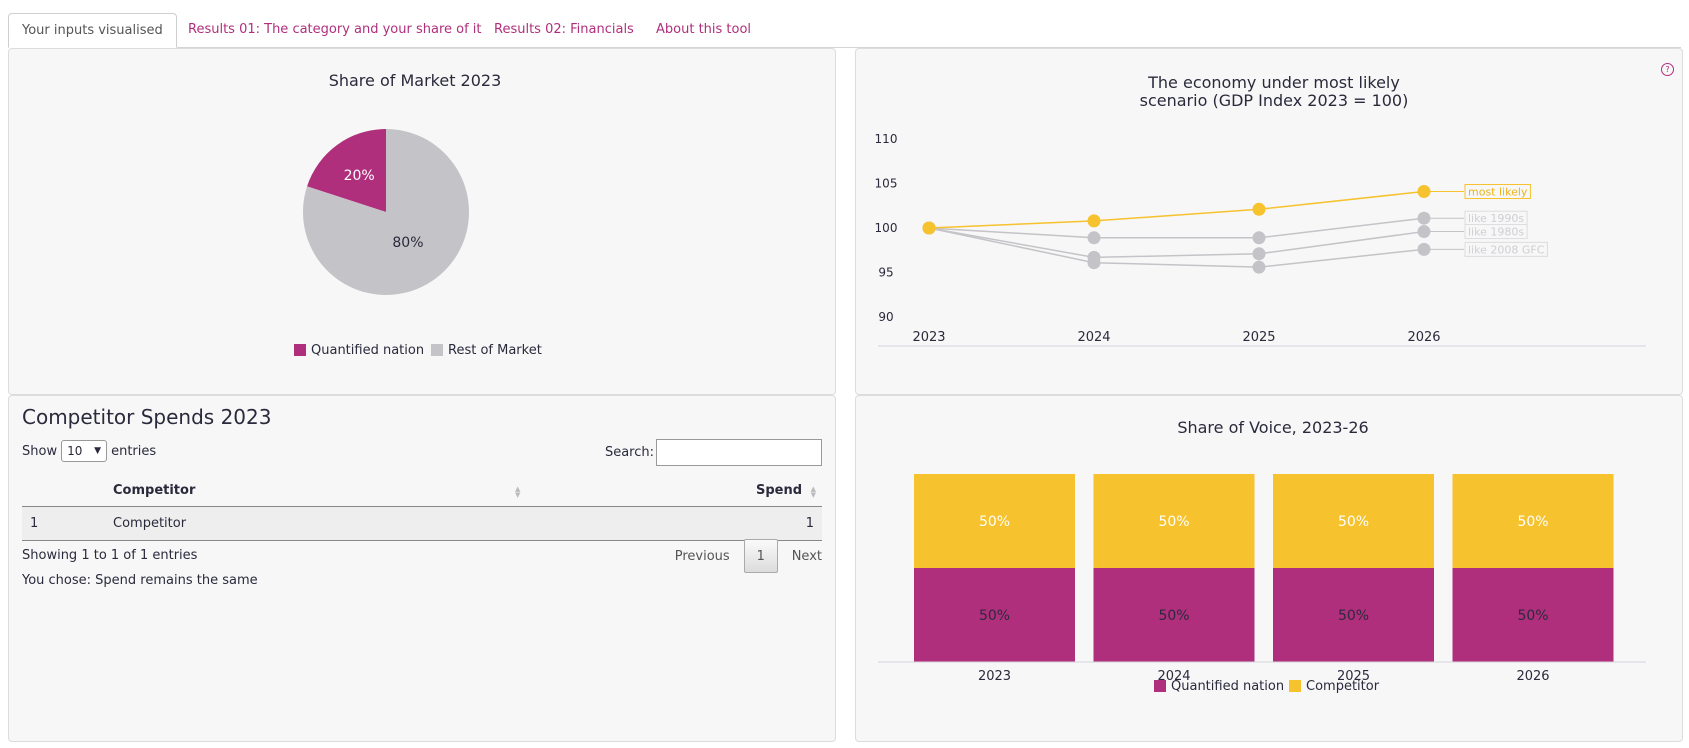 The width and height of the screenshot is (1689, 748). What do you see at coordinates (84, 451) in the screenshot?
I see `entries-select: 10 ▼` at bounding box center [84, 451].